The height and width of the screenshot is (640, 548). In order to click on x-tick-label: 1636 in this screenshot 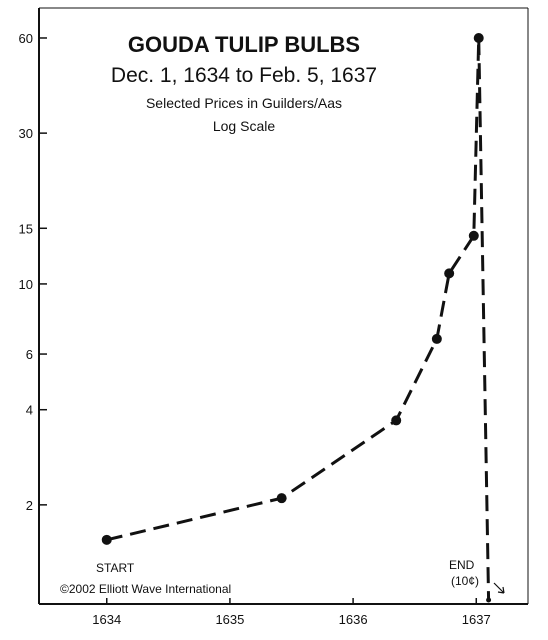, I will do `click(353, 619)`.